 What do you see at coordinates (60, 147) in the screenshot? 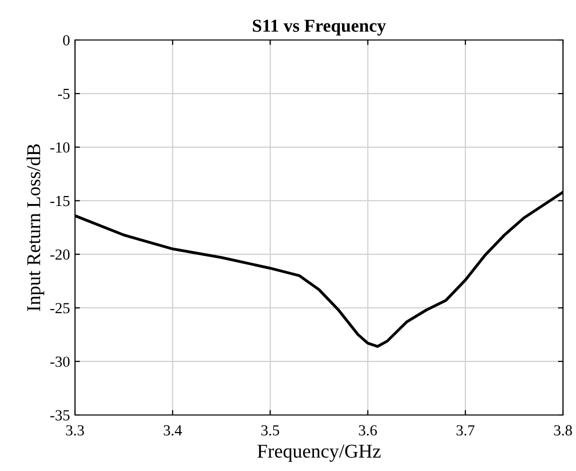
I see `y-tick-label: -10` at bounding box center [60, 147].